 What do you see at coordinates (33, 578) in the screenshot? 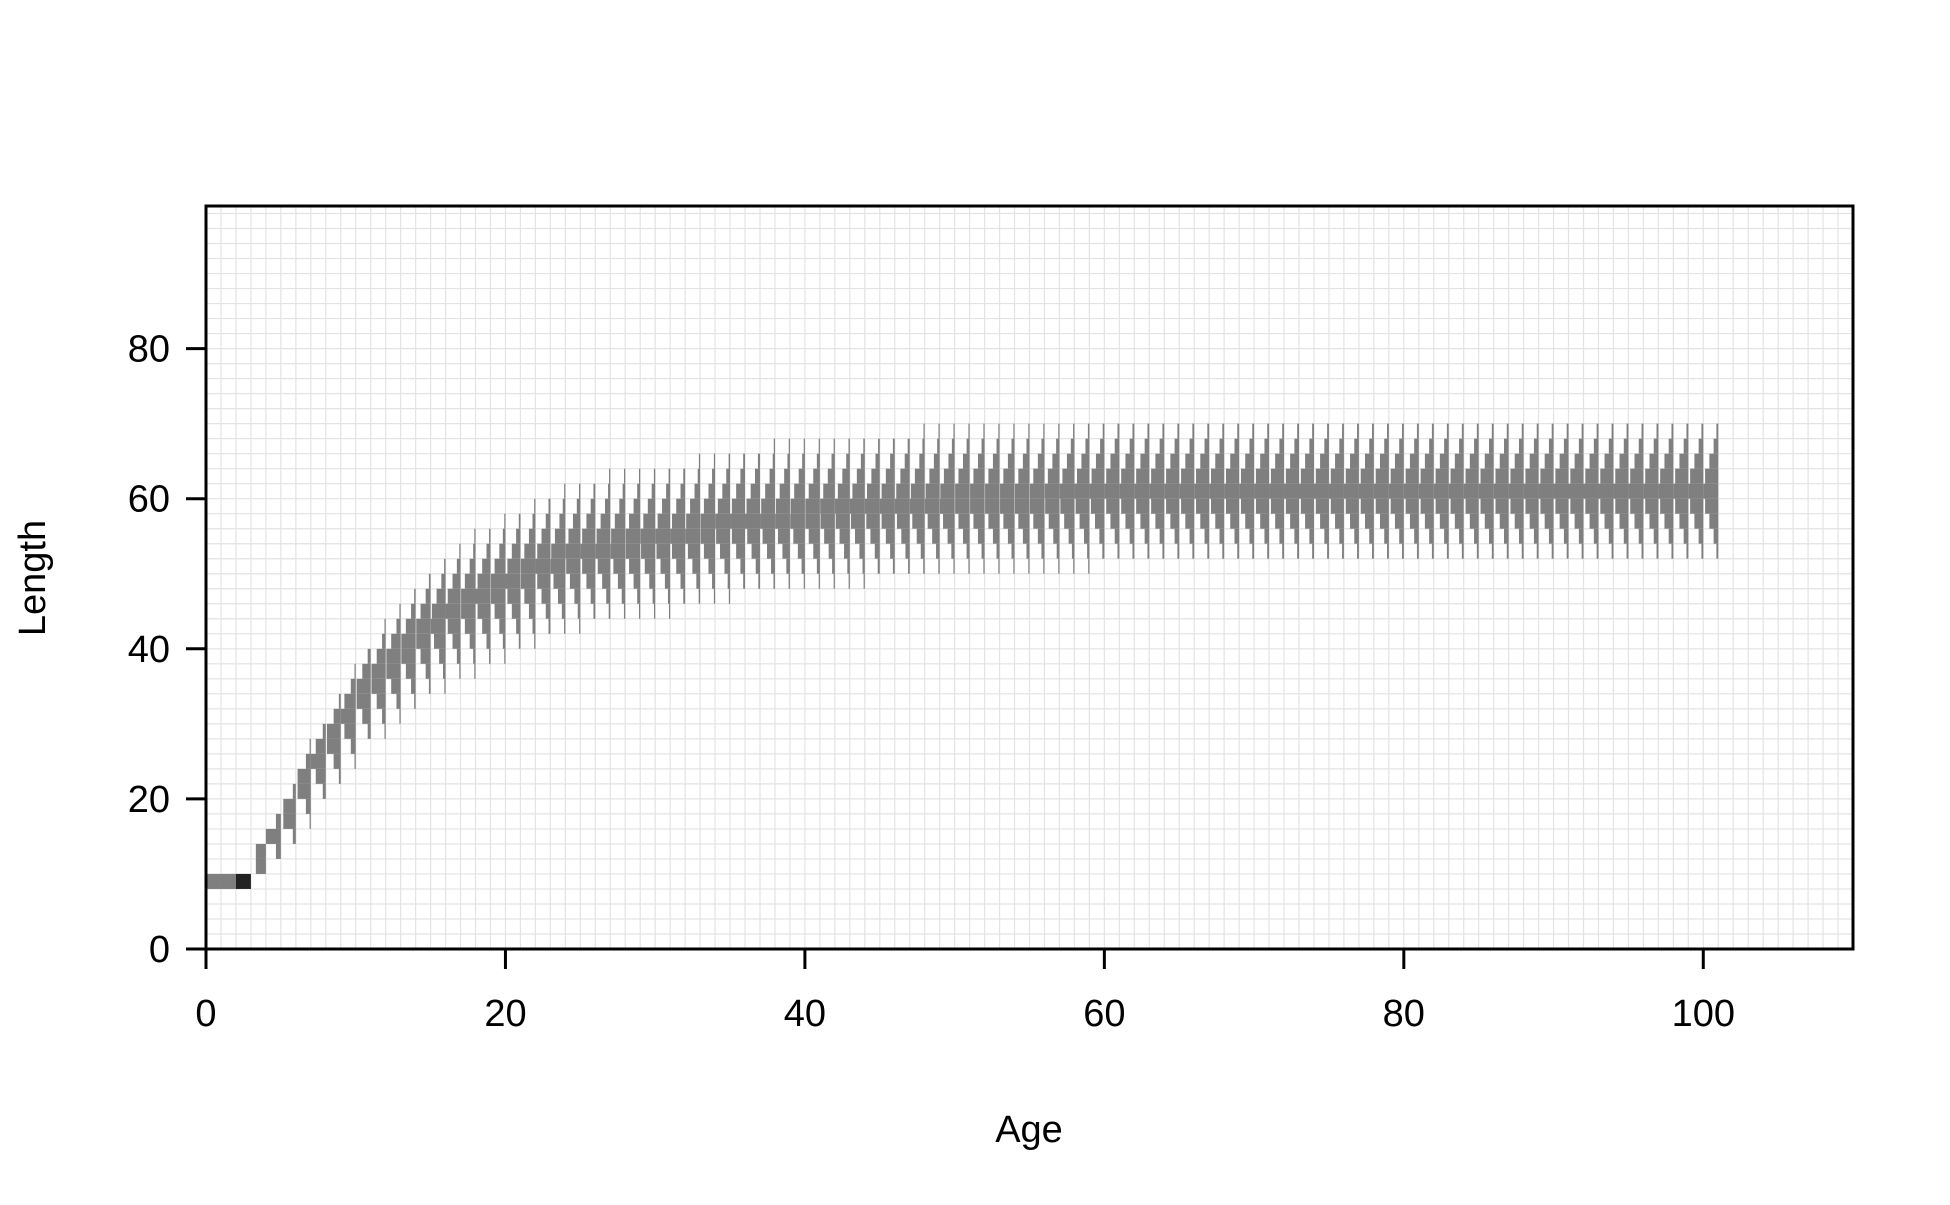
I see `y-axis-label: Length` at bounding box center [33, 578].